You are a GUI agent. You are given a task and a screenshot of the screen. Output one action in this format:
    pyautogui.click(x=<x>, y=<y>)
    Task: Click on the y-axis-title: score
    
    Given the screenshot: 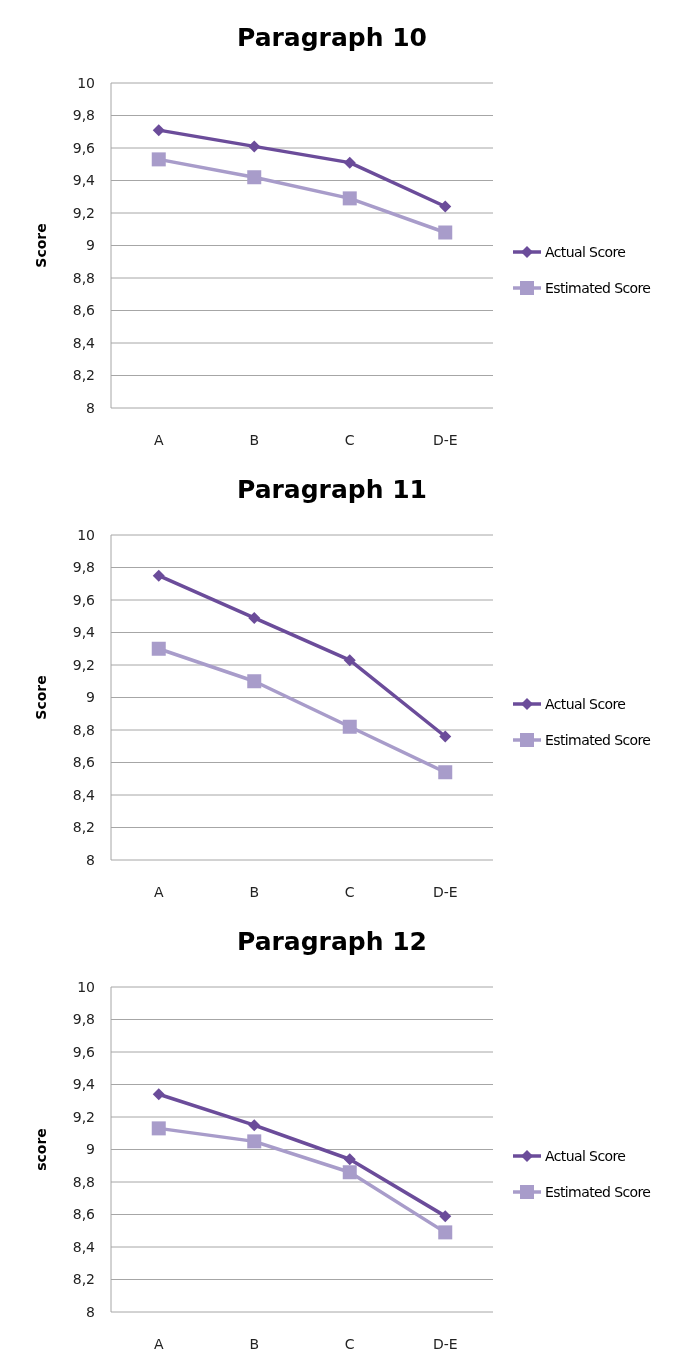 What is the action you would take?
    pyautogui.click(x=41, y=1149)
    